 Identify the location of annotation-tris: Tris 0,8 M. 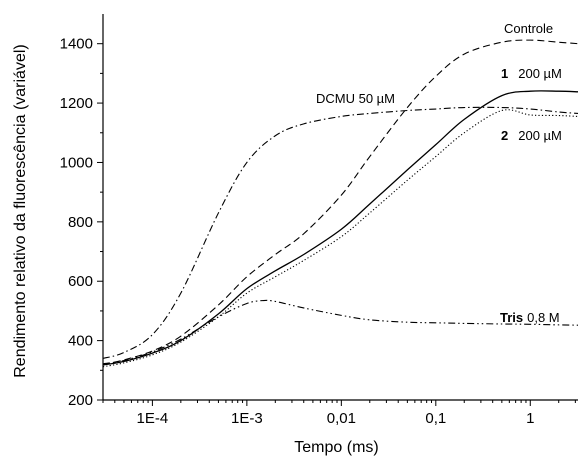
(530, 317).